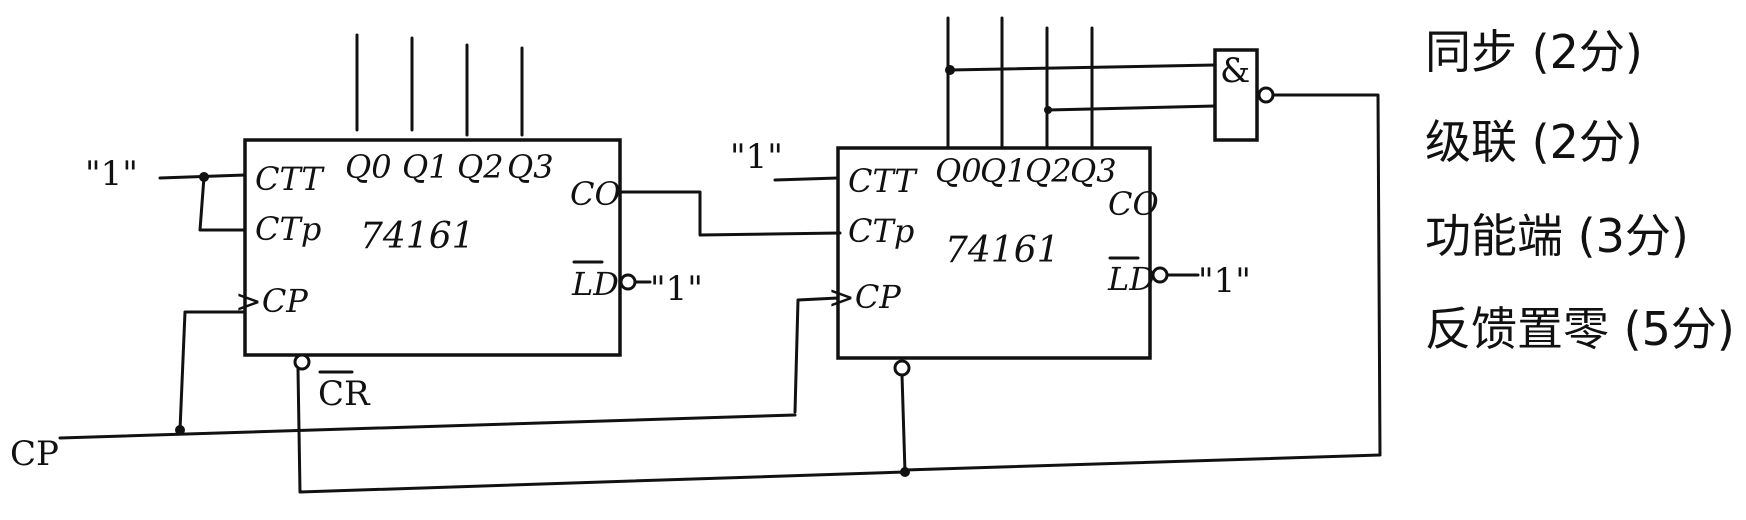 The height and width of the screenshot is (520, 1746). I want to click on chip-2-box, so click(994, 253).